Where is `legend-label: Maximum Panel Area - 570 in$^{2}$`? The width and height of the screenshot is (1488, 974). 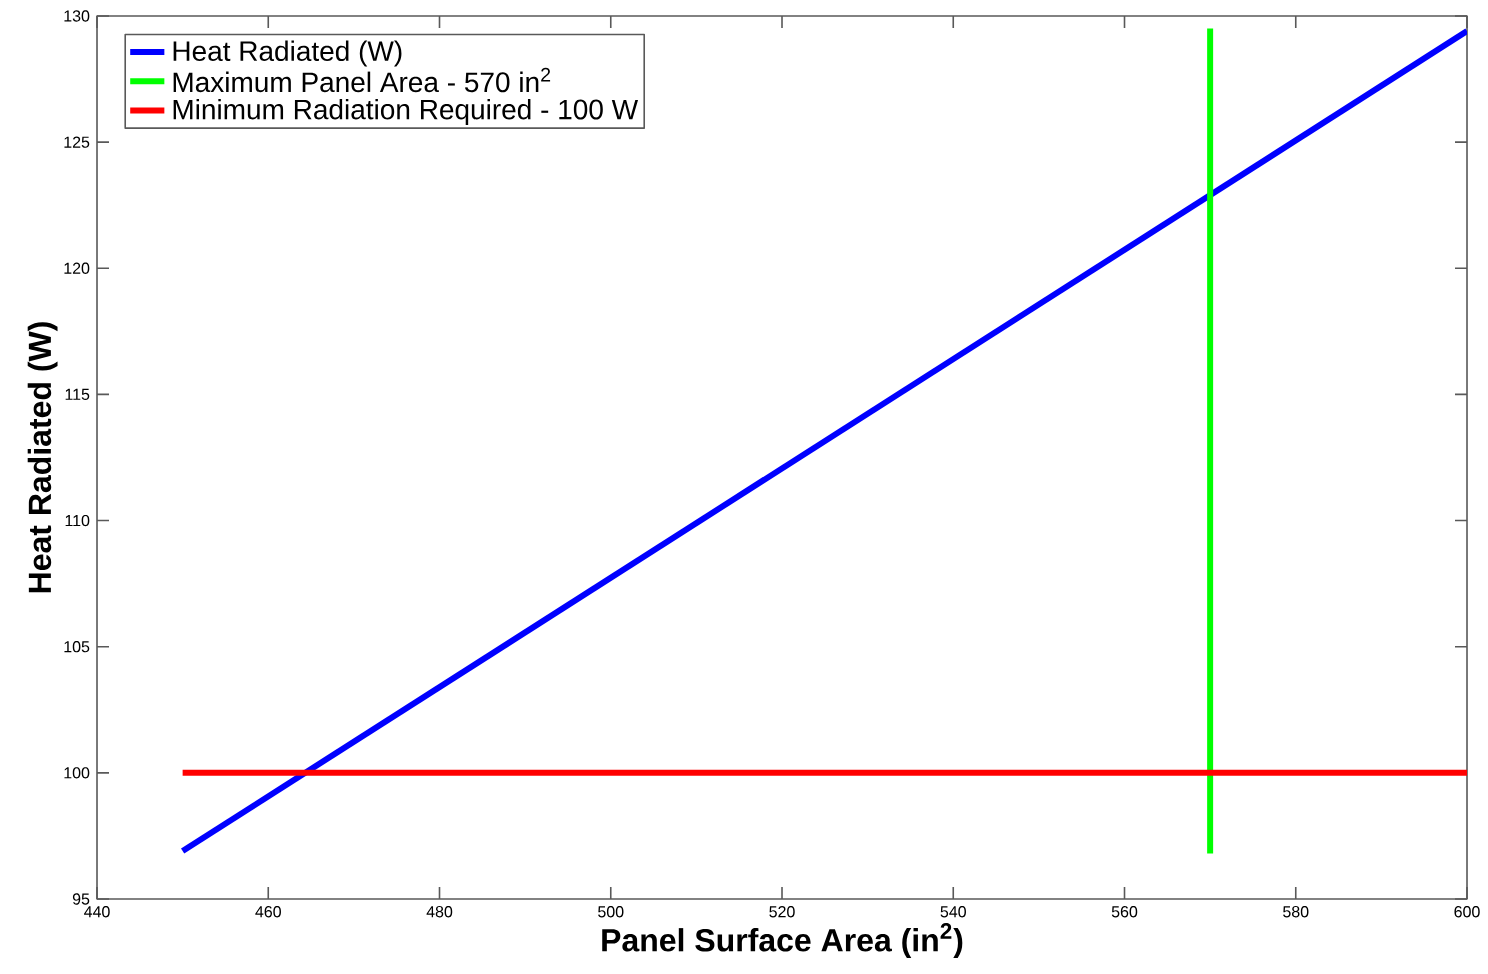 legend-label: Maximum Panel Area - 570 in$^{2}$ is located at coordinates (362, 80).